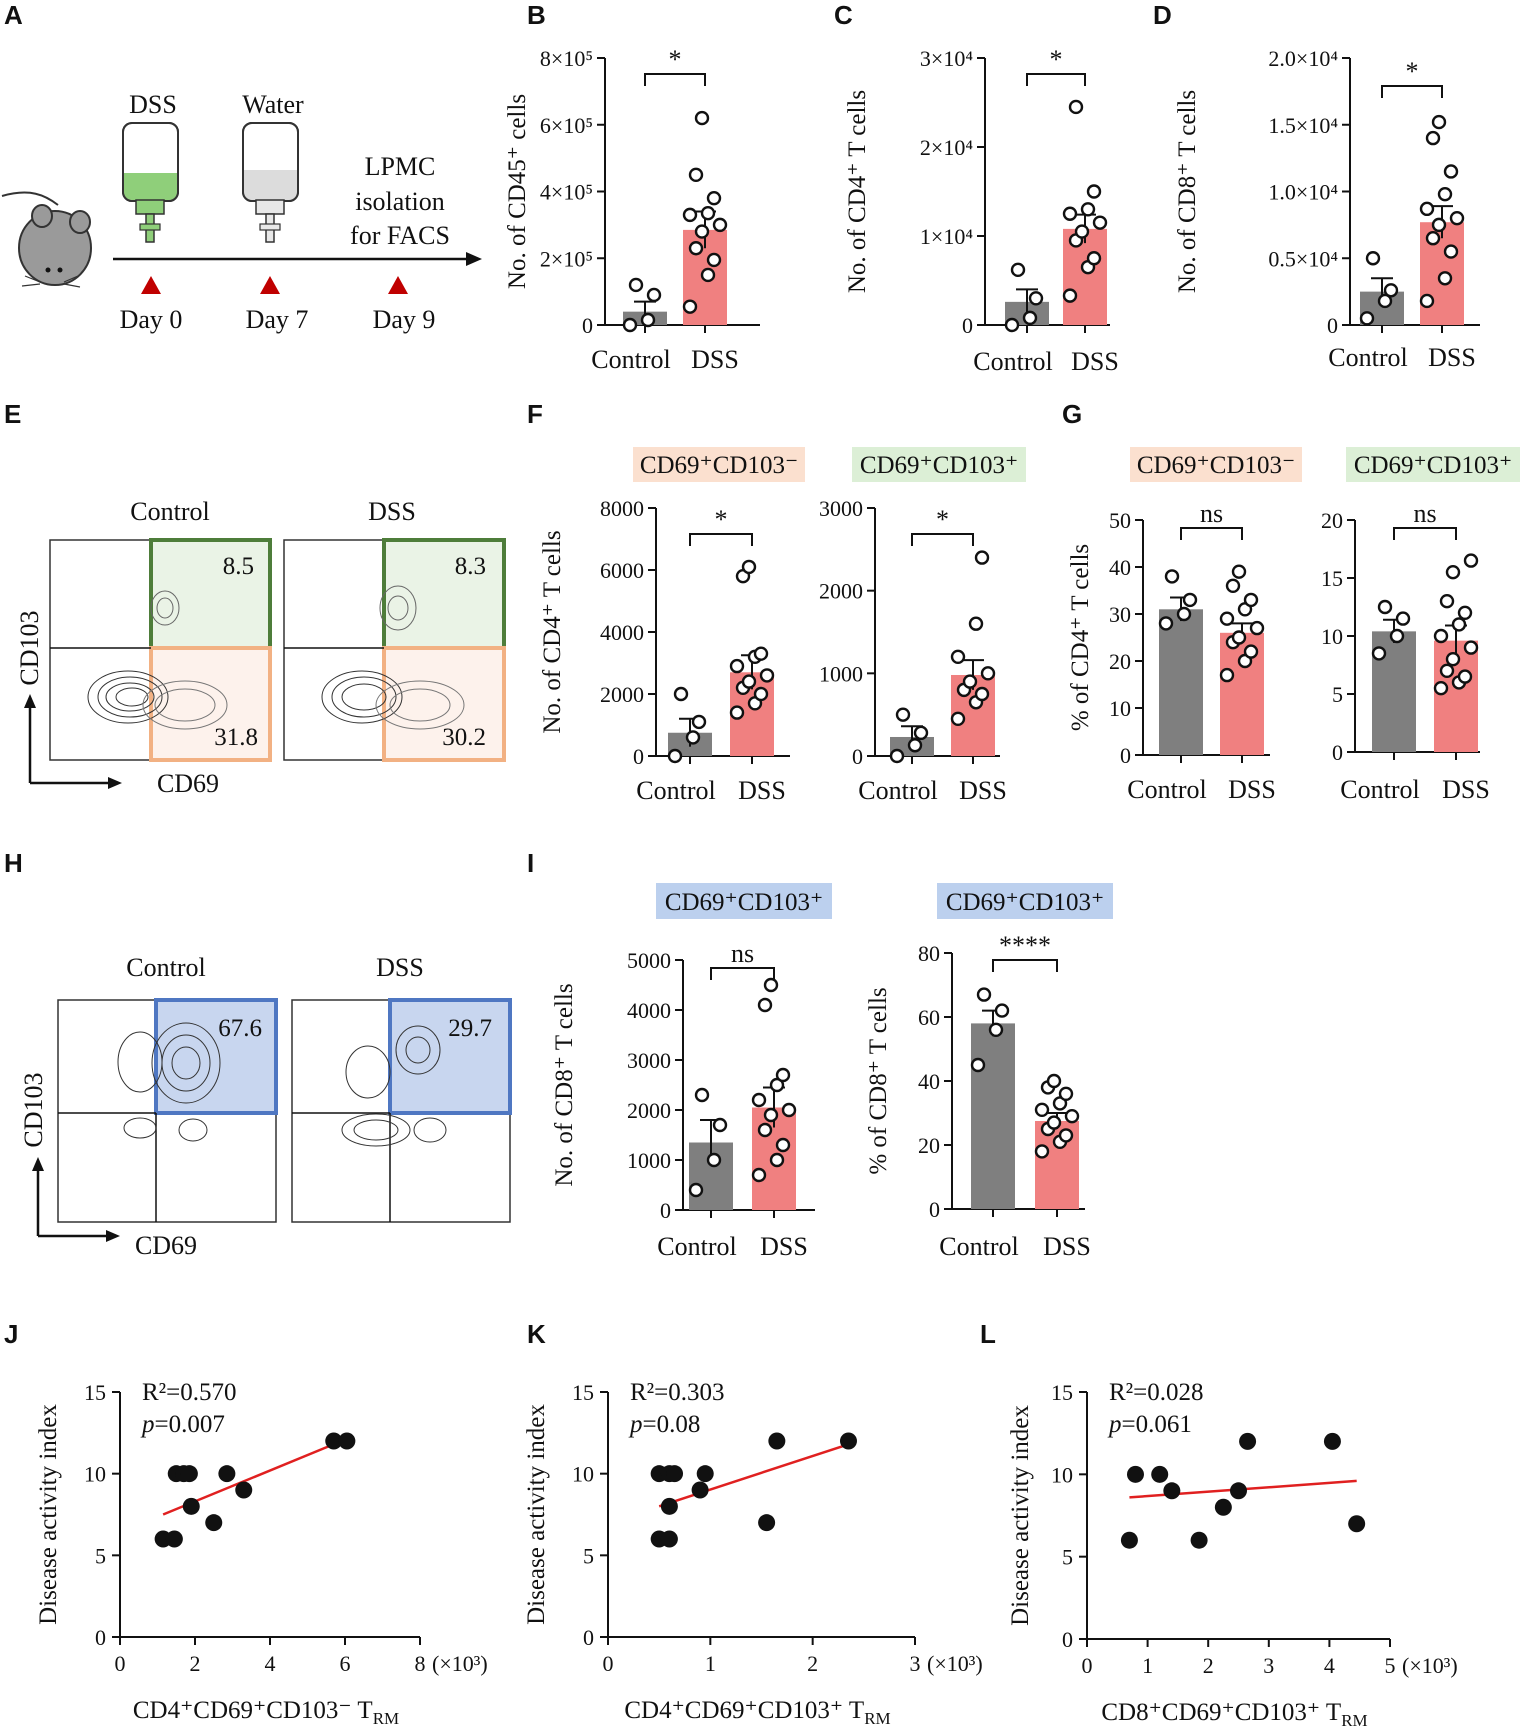  I want to click on flow-h-dss-plot: 29.7, so click(401, 1110).